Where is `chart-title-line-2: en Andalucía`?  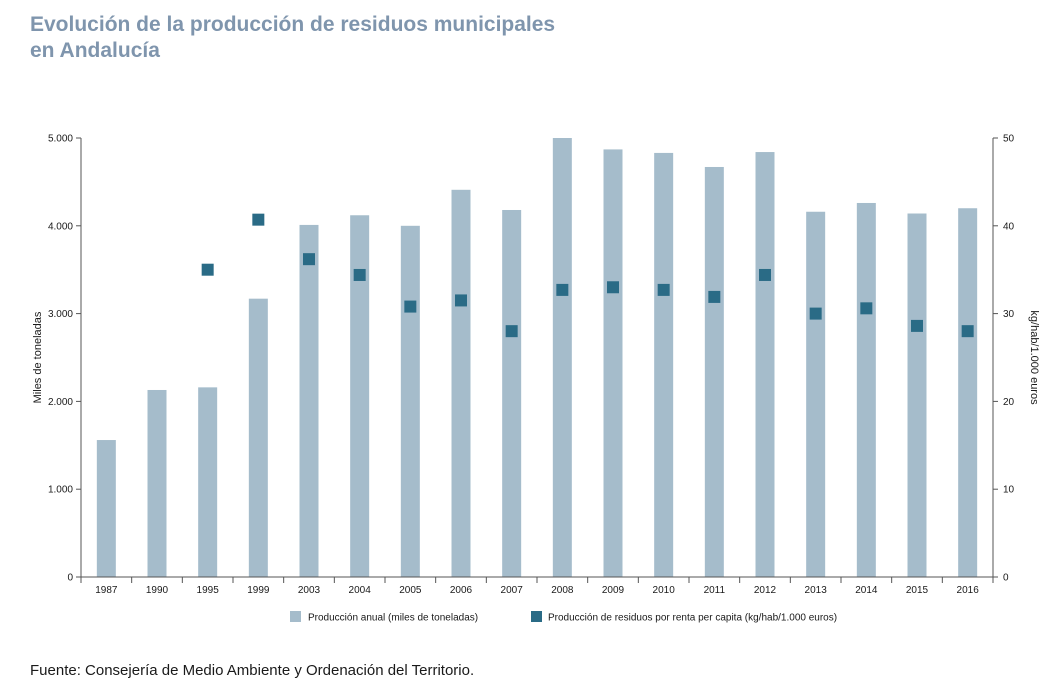
chart-title-line-2: en Andalucía is located at coordinates (95, 50).